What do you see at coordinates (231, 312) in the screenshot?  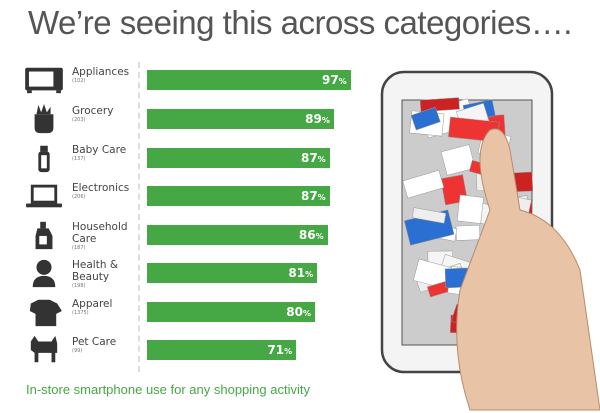 I see `bar: 80%` at bounding box center [231, 312].